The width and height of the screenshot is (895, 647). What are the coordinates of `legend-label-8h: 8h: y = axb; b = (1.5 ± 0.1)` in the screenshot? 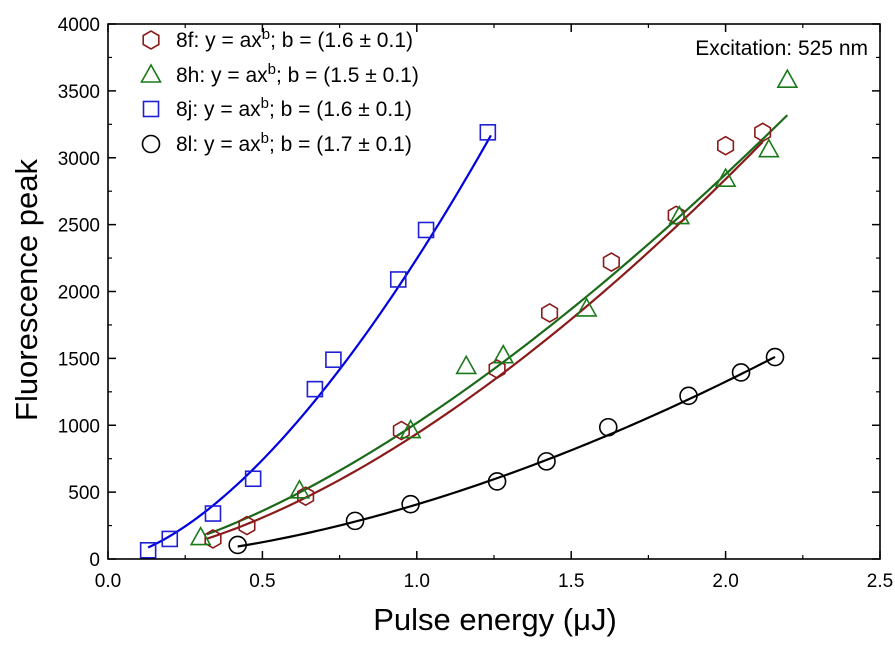 It's located at (297, 74).